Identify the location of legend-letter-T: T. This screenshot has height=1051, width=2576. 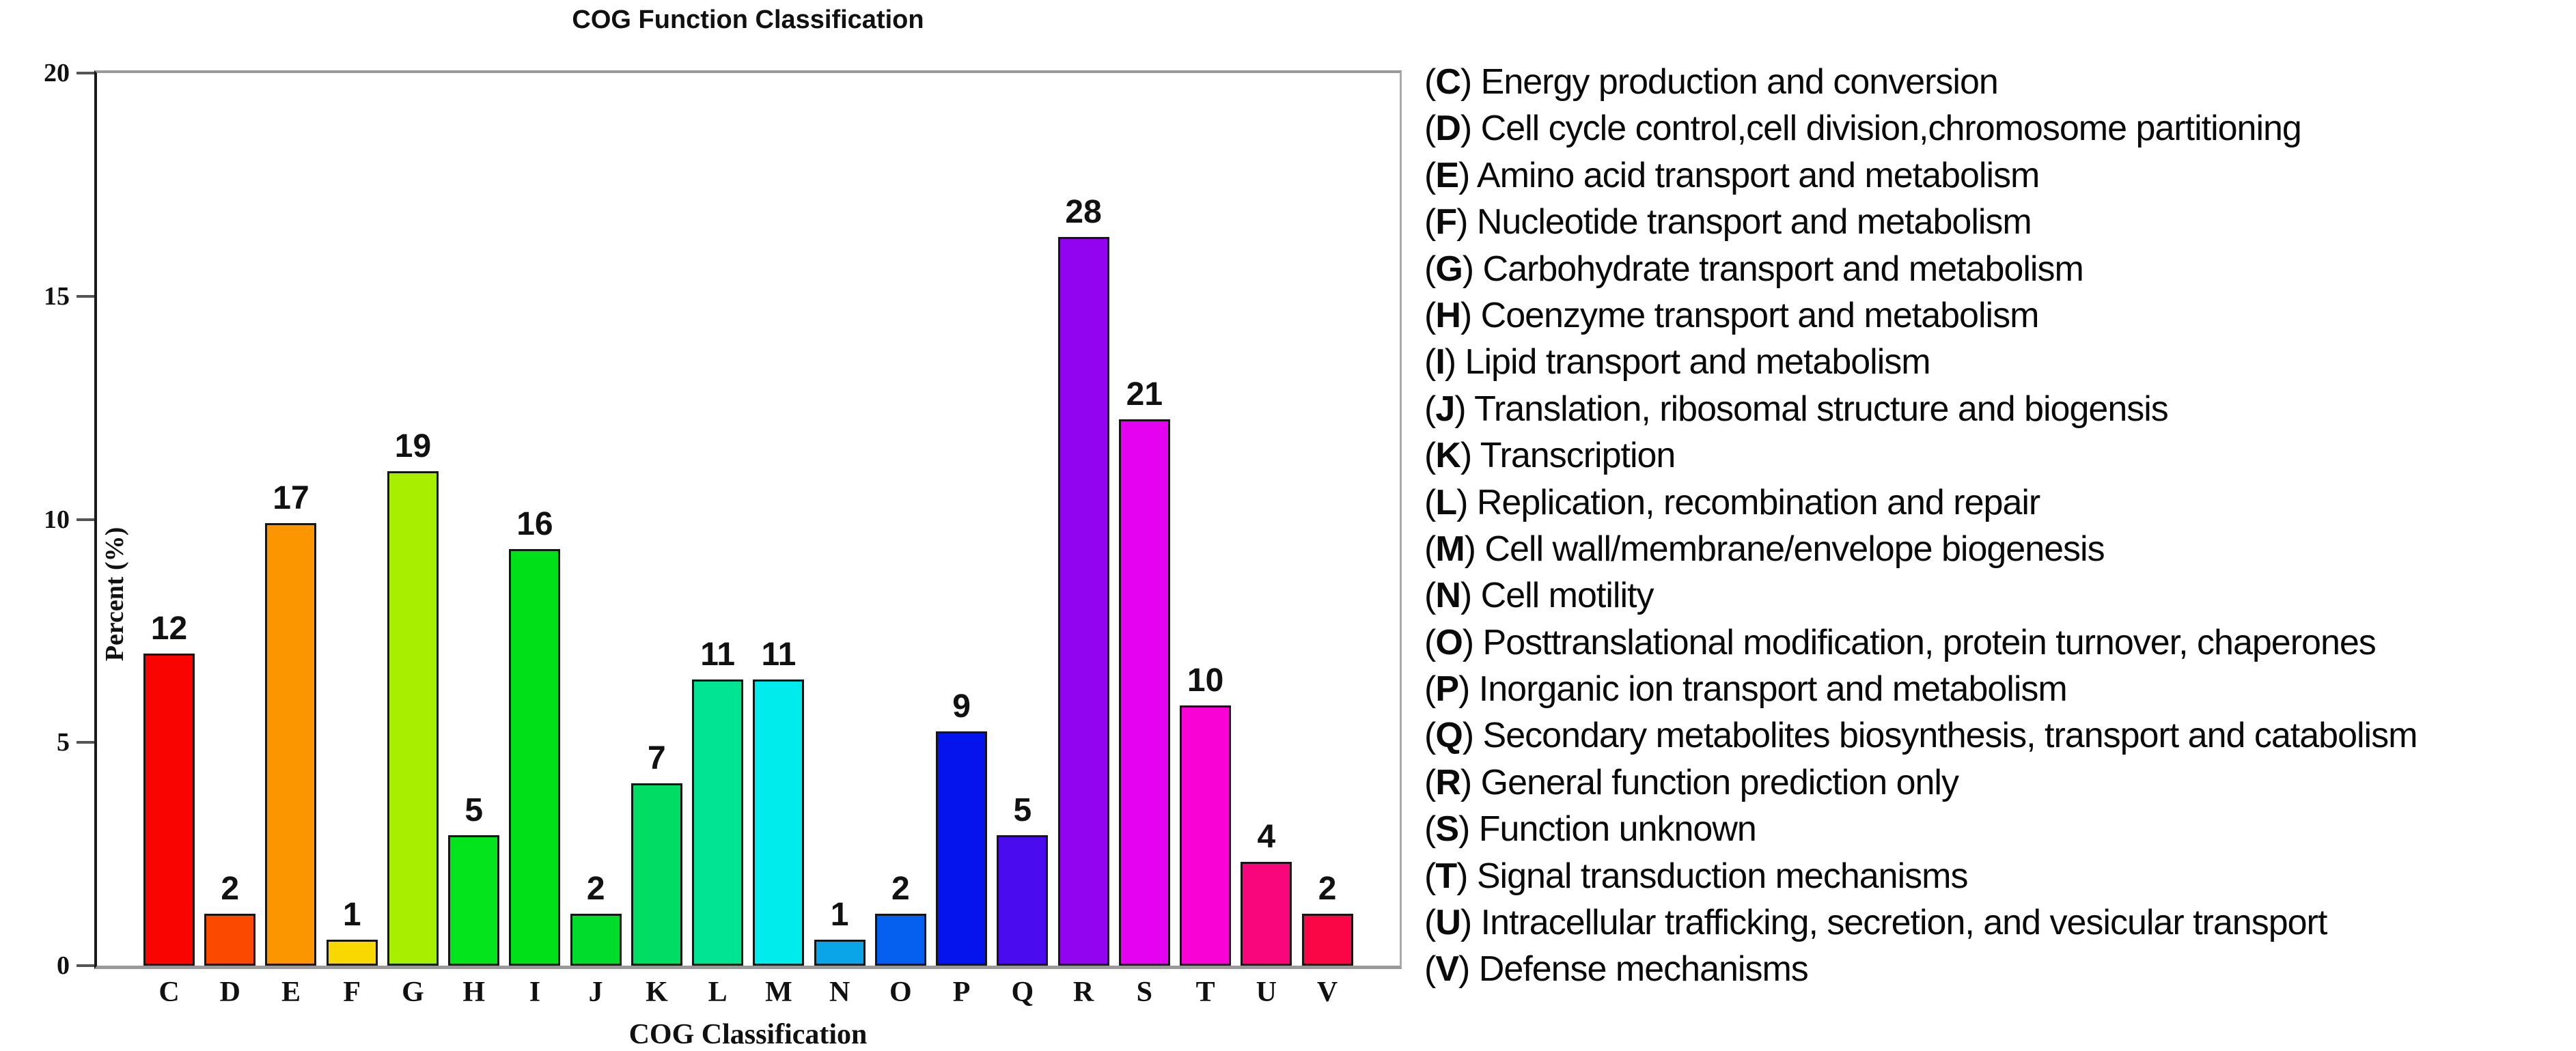
(1446, 876).